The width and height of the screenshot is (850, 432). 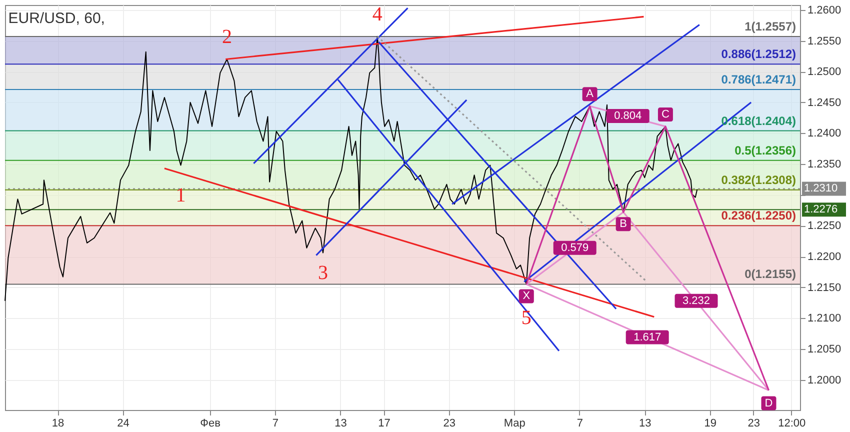 I want to click on chart-title: EUR/USD, 60,, so click(x=56, y=18).